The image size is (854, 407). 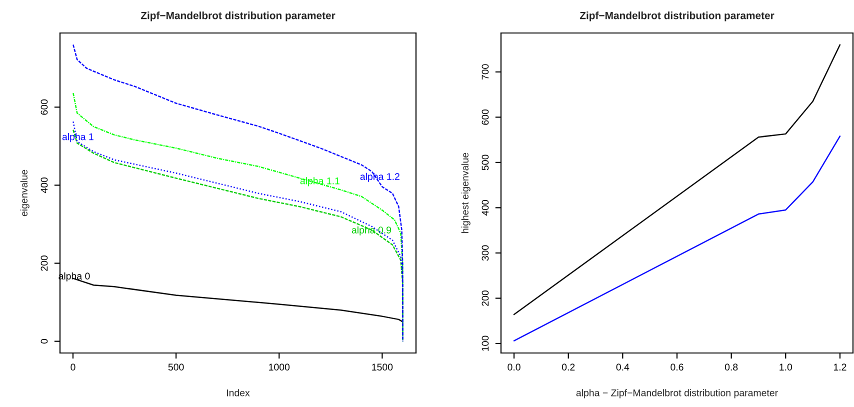 I want to click on y-tick-label: 700, so click(x=485, y=72).